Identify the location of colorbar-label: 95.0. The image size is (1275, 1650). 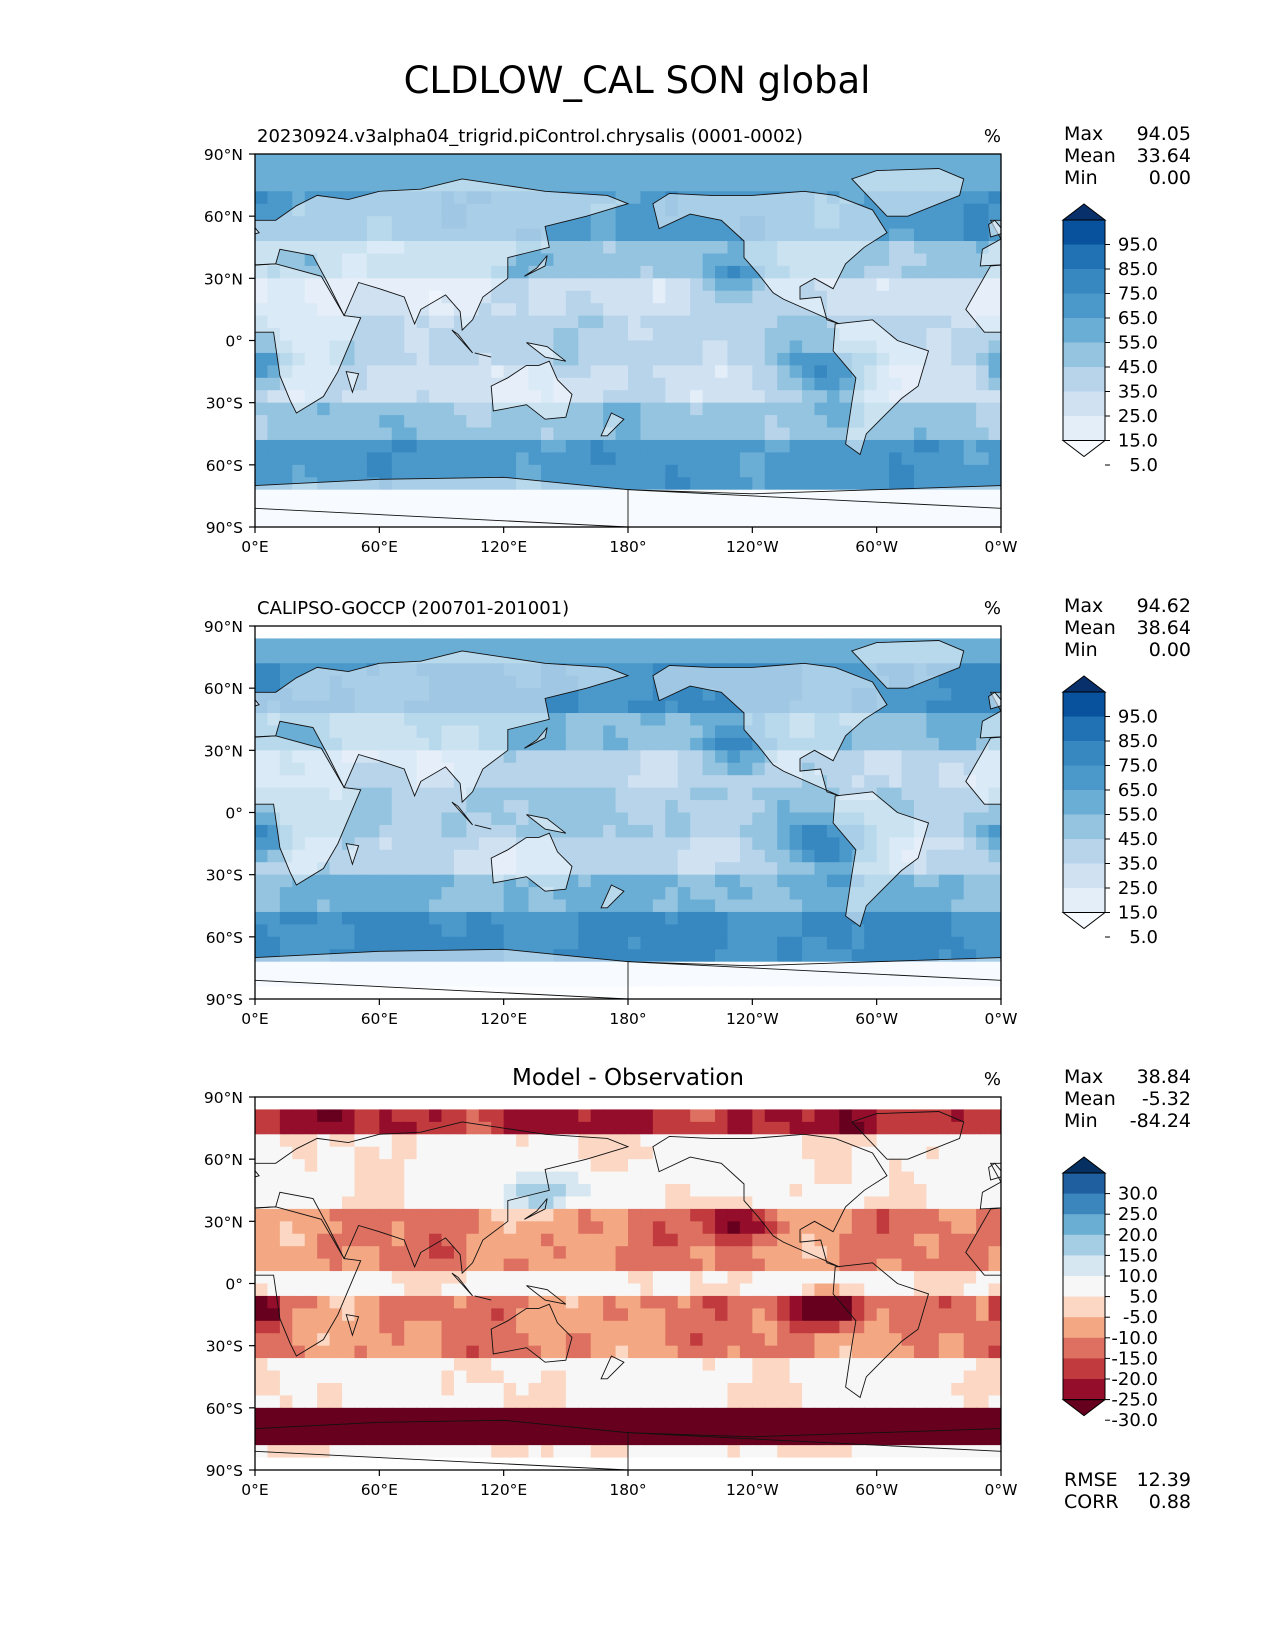
(1138, 717).